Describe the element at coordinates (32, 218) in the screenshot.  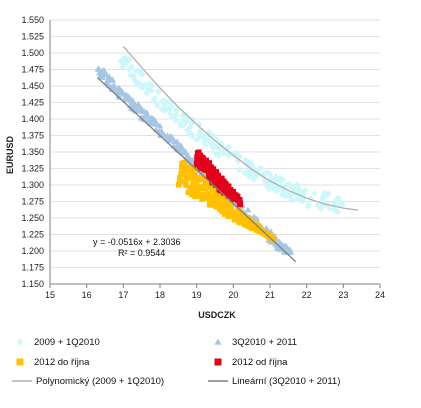
I see `y-tick-label: 1.250` at that location.